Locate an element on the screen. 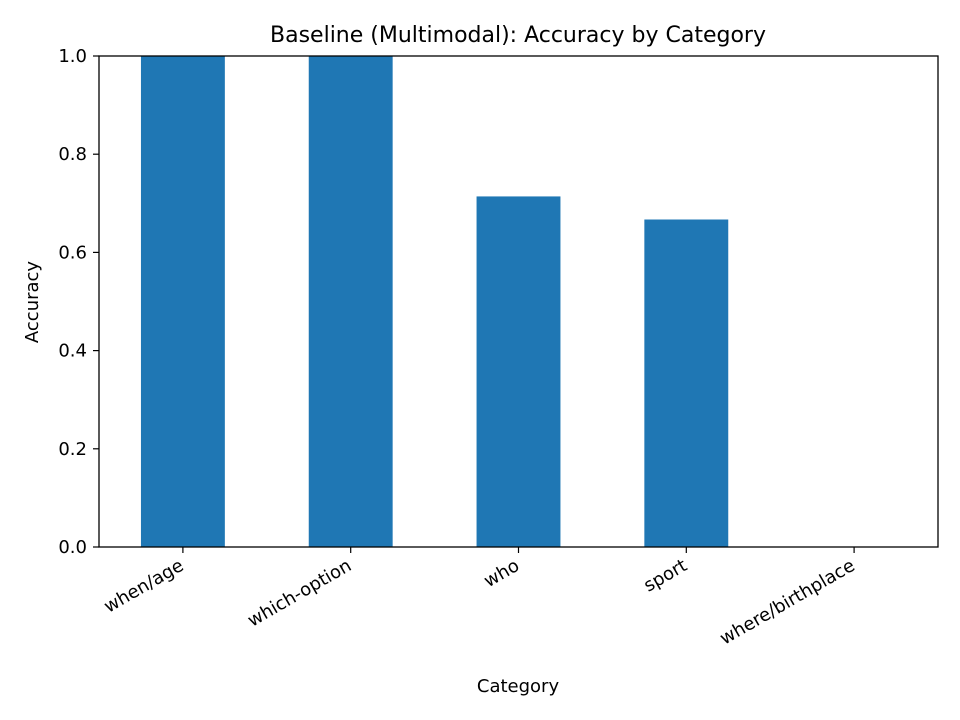 The width and height of the screenshot is (960, 720). x-tick-label: when/age is located at coordinates (144, 586).